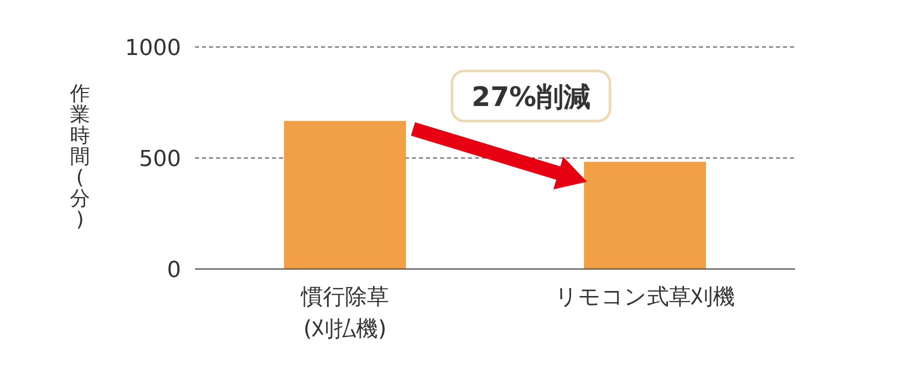  What do you see at coordinates (79, 156) in the screenshot?
I see `y-axis-title: 作業時間(分)` at bounding box center [79, 156].